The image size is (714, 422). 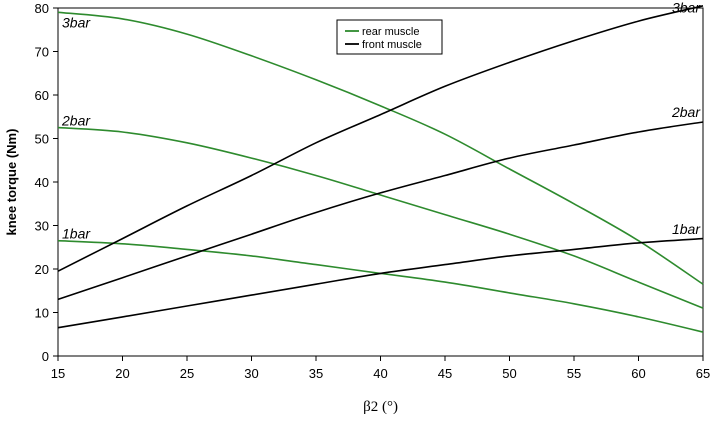 I want to click on y-tick-label: 20, so click(x=42, y=269).